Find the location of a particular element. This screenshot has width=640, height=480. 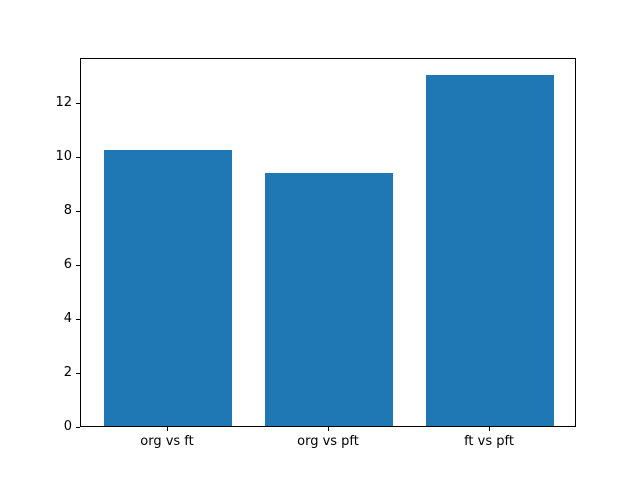

y-tick-label-6: 6 is located at coordinates (67, 264).